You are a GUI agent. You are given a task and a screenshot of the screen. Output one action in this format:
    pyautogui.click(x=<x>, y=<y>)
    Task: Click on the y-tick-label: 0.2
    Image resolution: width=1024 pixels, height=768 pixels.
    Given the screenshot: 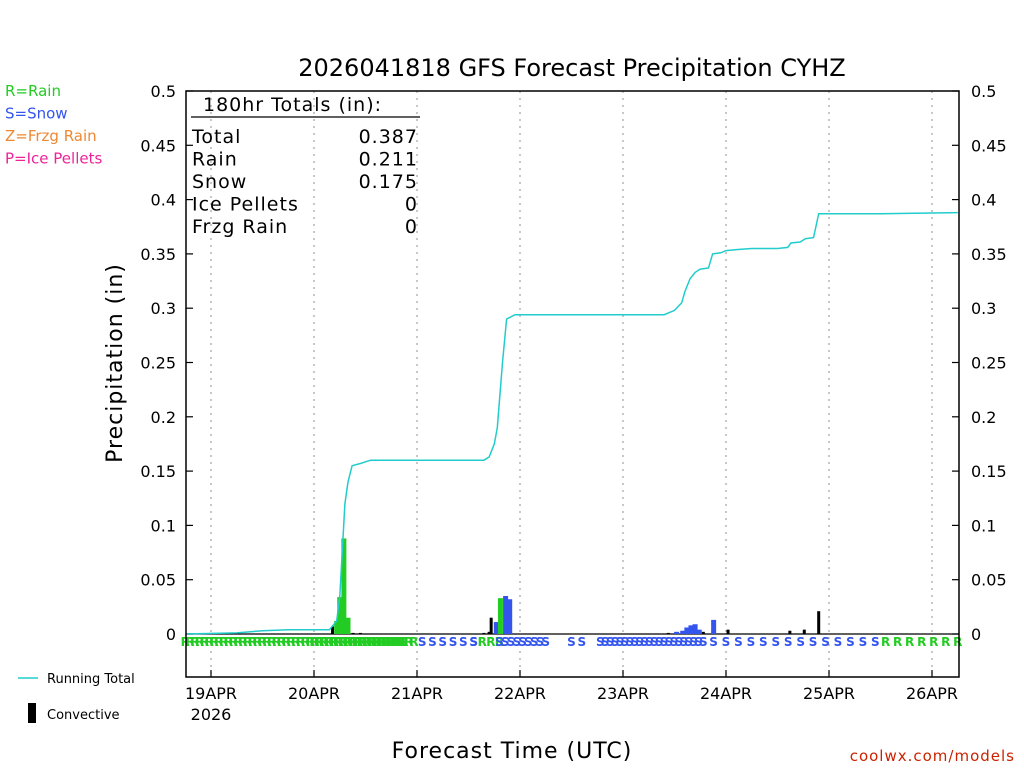 What is the action you would take?
    pyautogui.click(x=163, y=417)
    